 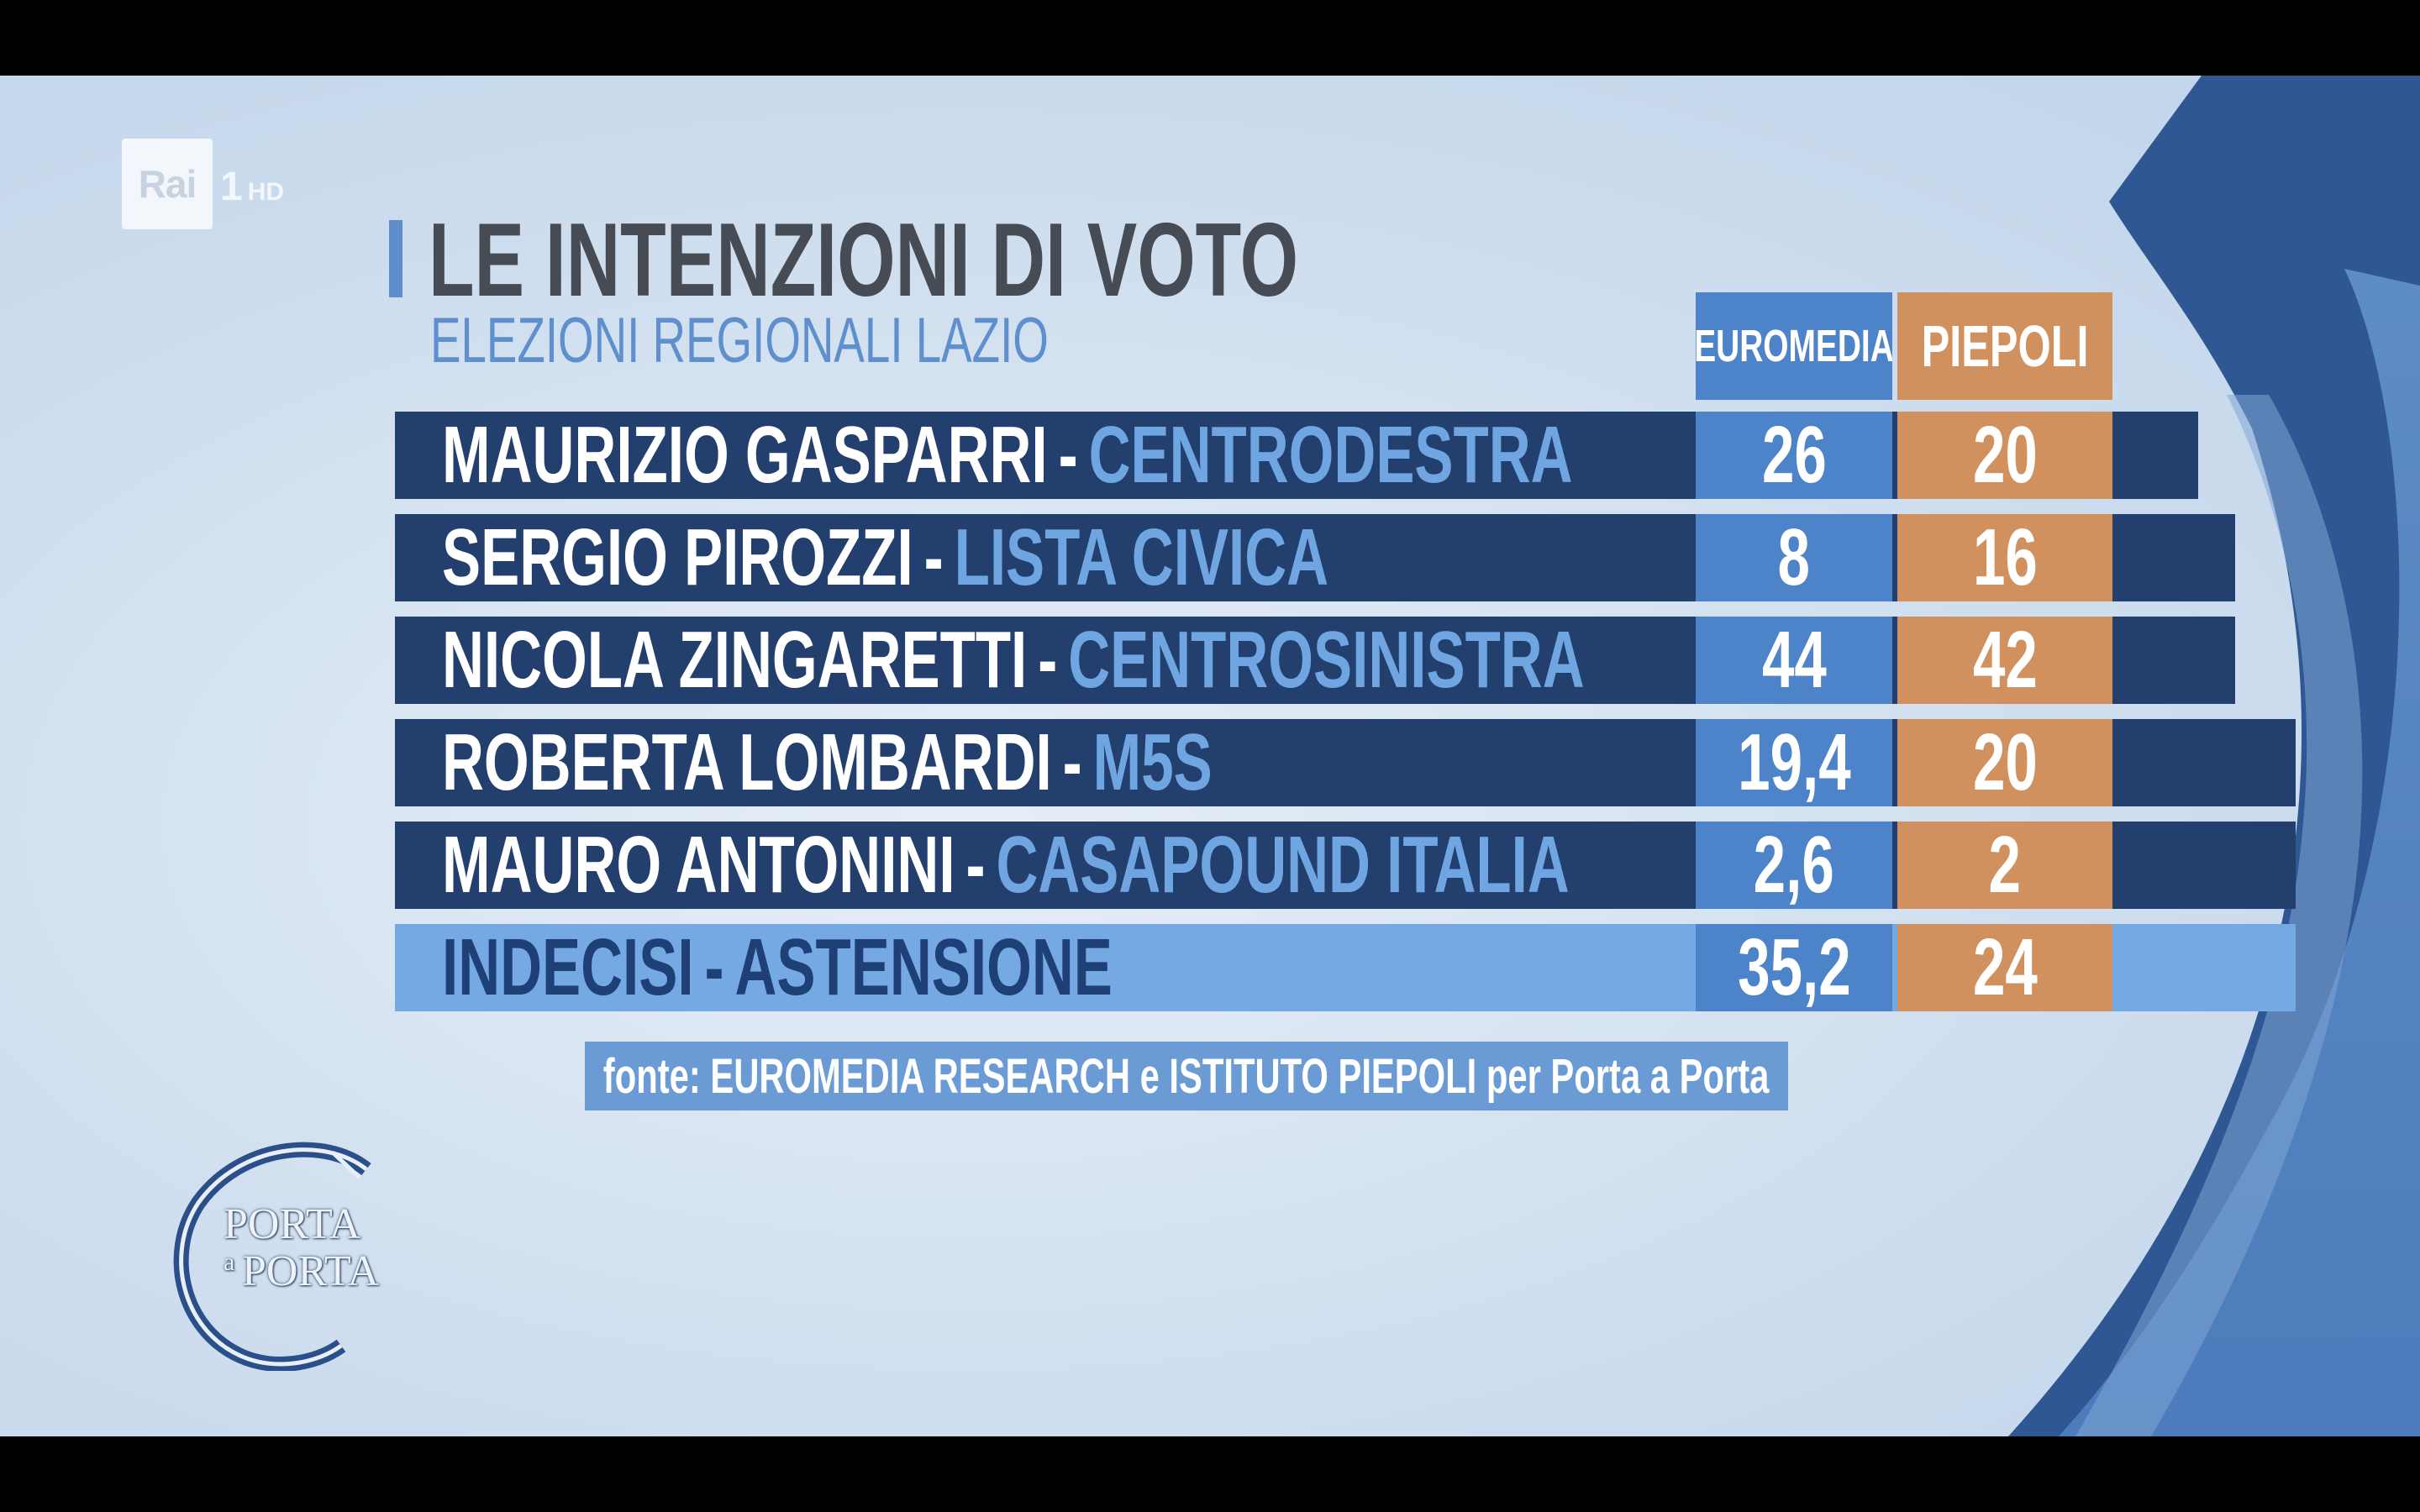 I want to click on row-label: MAURO ANTONINI - CASAPOUND ITALIA, so click(x=1006, y=865).